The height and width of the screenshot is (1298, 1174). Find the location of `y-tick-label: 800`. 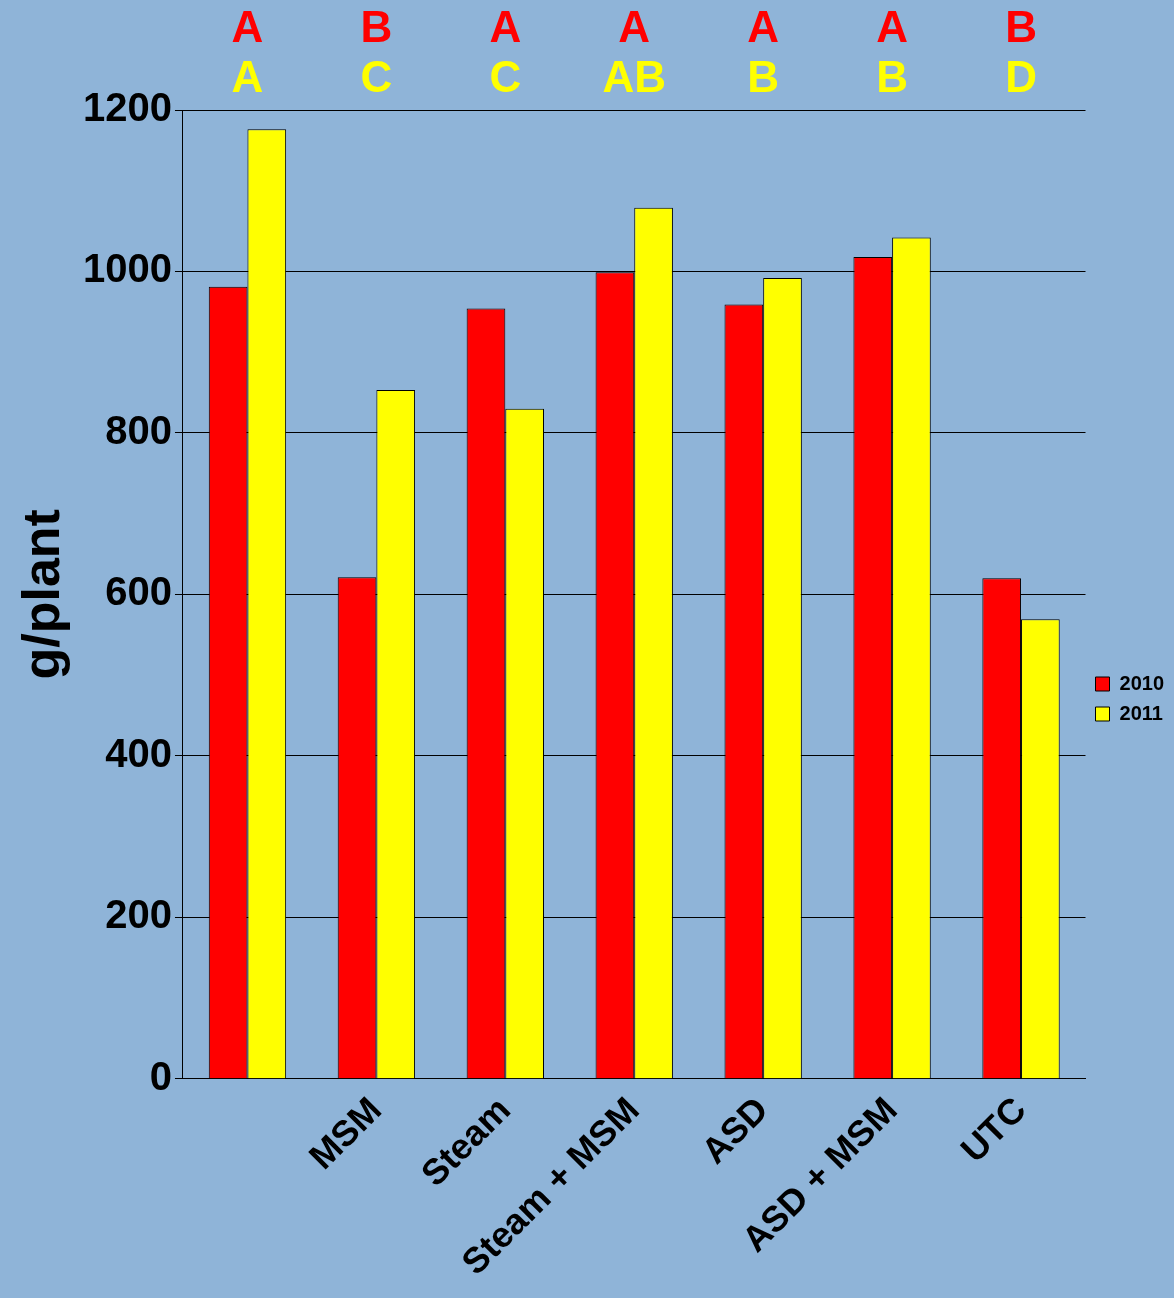

y-tick-label: 800 is located at coordinates (138, 429).